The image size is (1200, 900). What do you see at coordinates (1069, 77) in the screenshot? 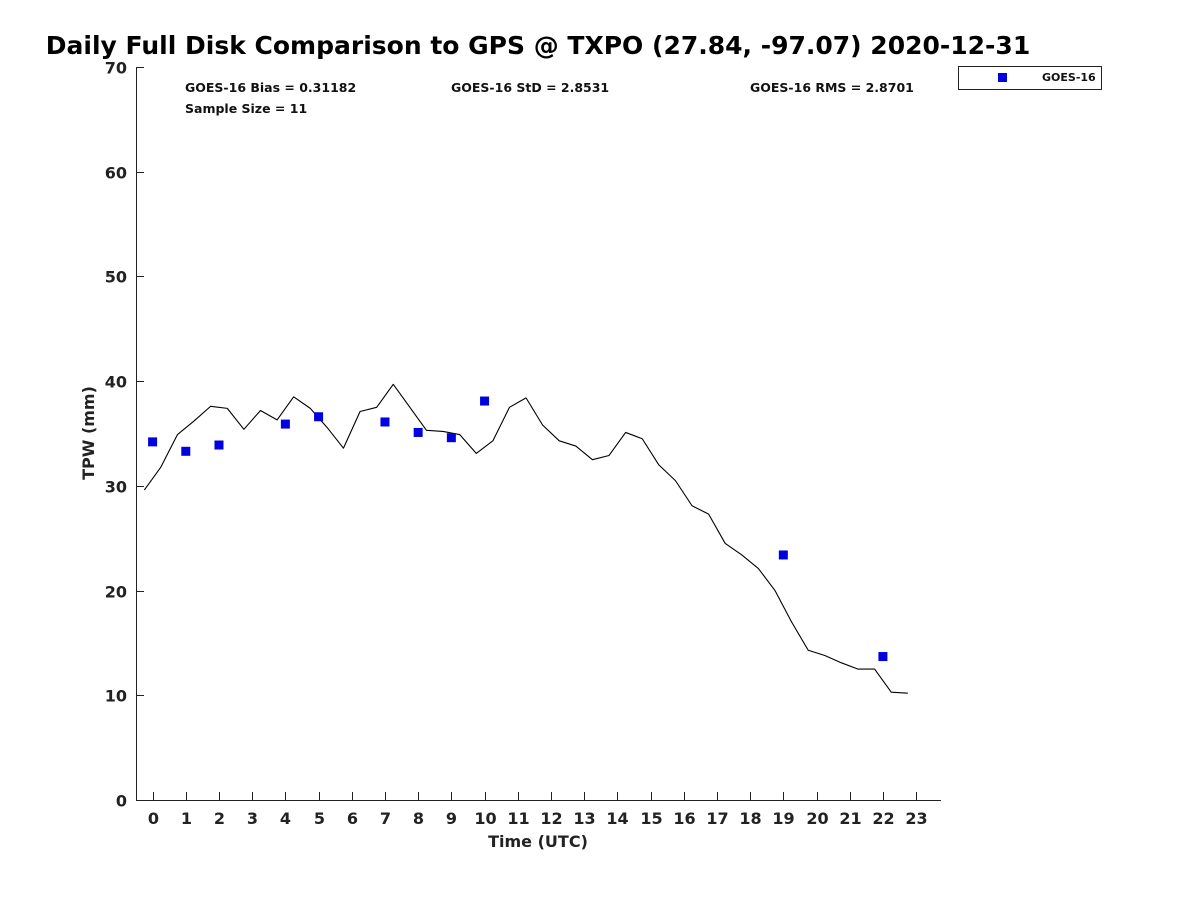
I see `legend-label: GOES-16` at bounding box center [1069, 77].